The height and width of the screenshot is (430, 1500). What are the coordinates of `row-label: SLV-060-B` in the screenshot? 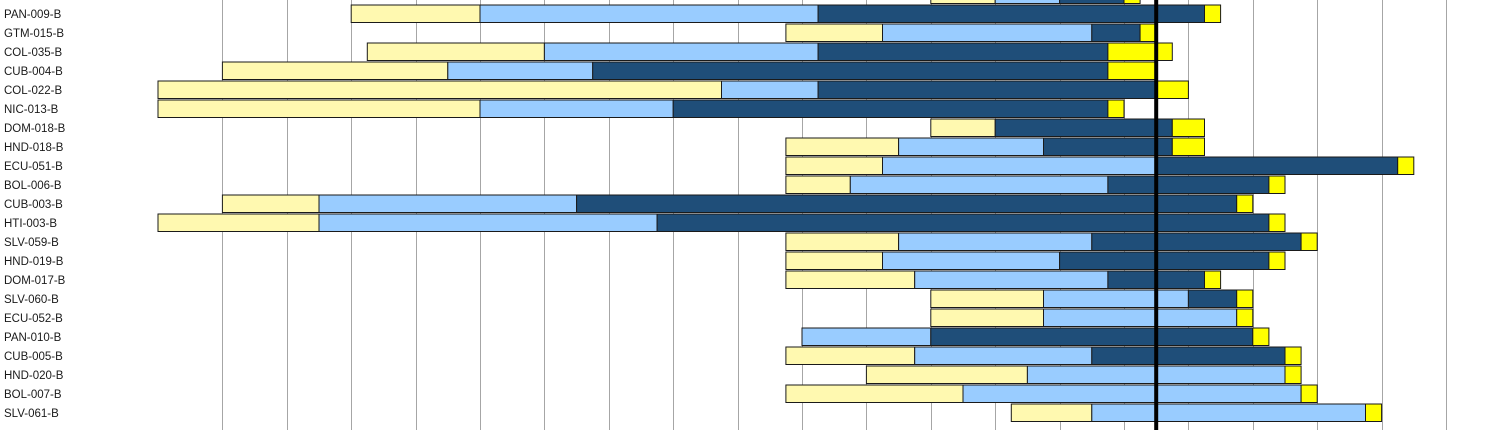 It's located at (31, 300).